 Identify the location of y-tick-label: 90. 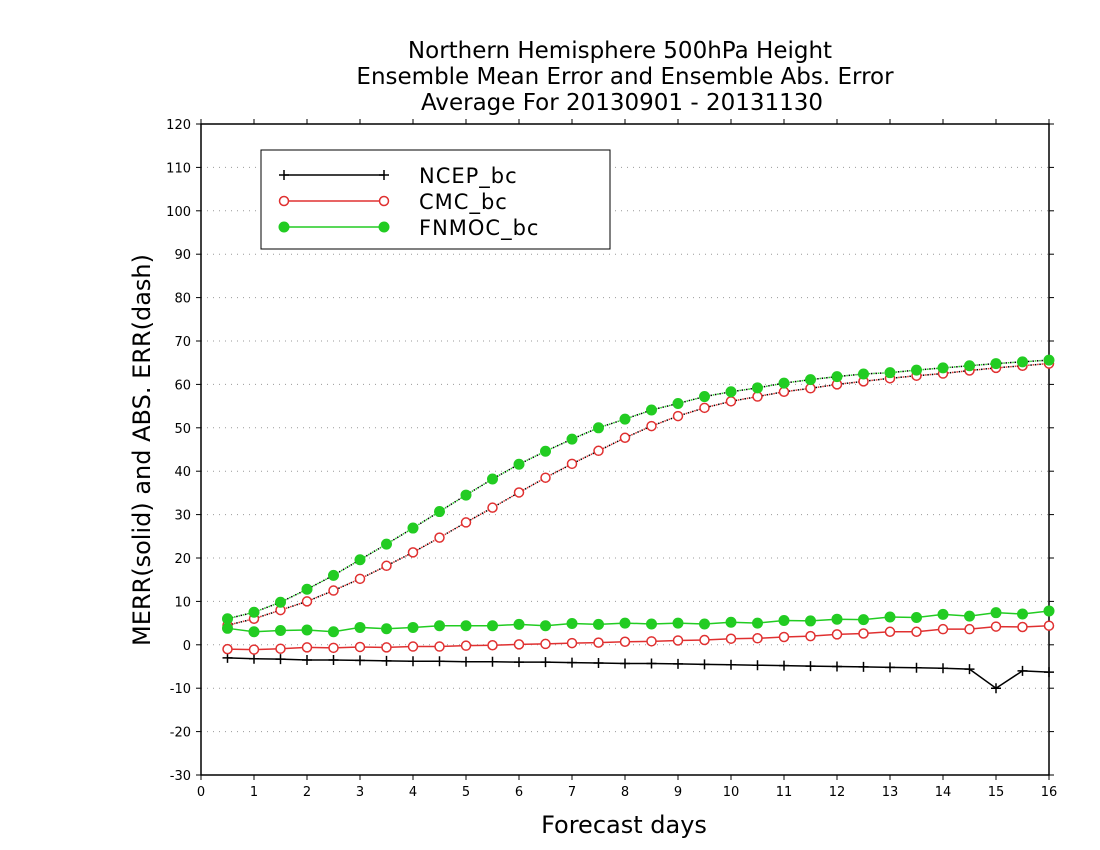
(182, 255).